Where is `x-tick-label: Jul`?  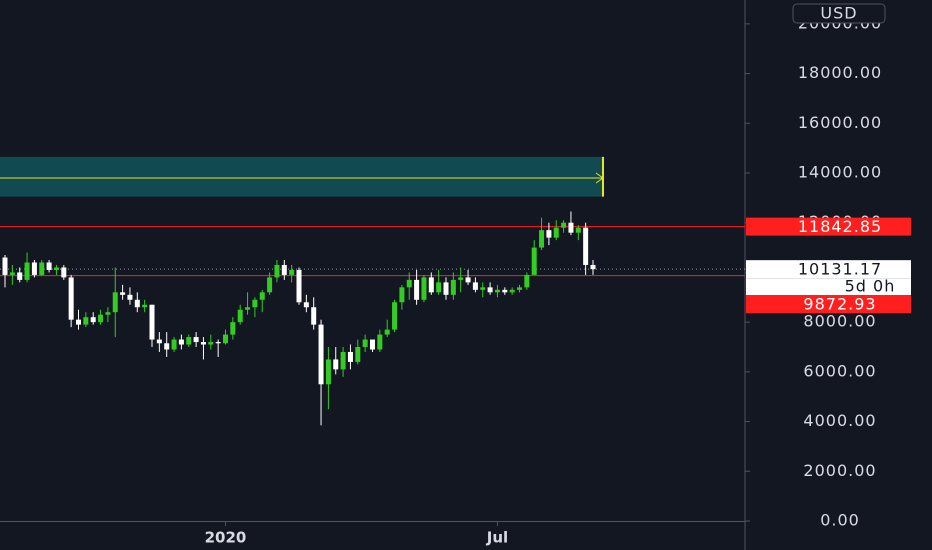 x-tick-label: Jul is located at coordinates (497, 538).